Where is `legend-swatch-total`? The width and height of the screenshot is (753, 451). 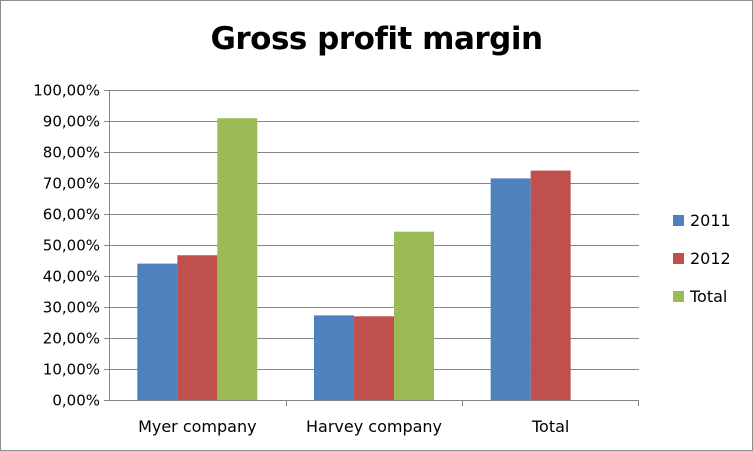 legend-swatch-total is located at coordinates (678, 296).